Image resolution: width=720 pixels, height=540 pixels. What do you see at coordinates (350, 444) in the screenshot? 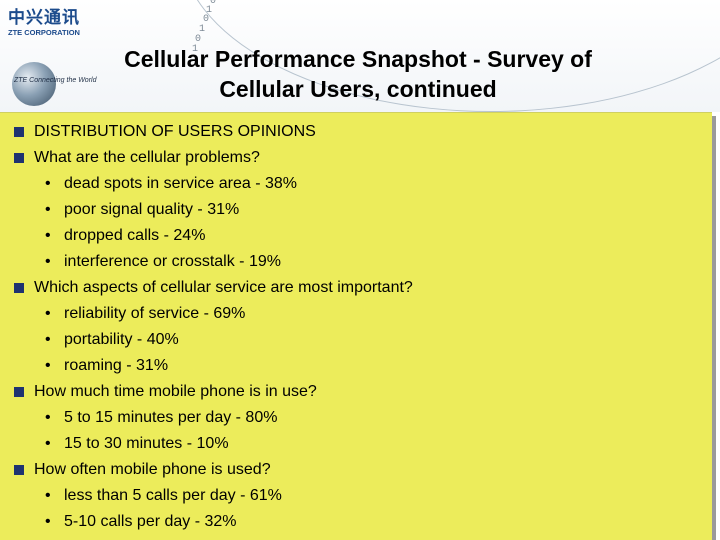
I see `sub-bullet-item: • 15 to 30 minutes - 10%` at bounding box center [350, 444].